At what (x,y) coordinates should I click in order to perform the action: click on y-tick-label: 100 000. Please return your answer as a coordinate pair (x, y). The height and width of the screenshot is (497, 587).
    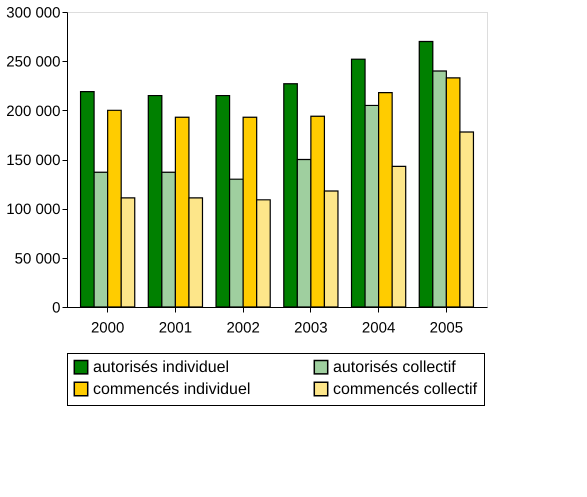
    Looking at the image, I should click on (33, 209).